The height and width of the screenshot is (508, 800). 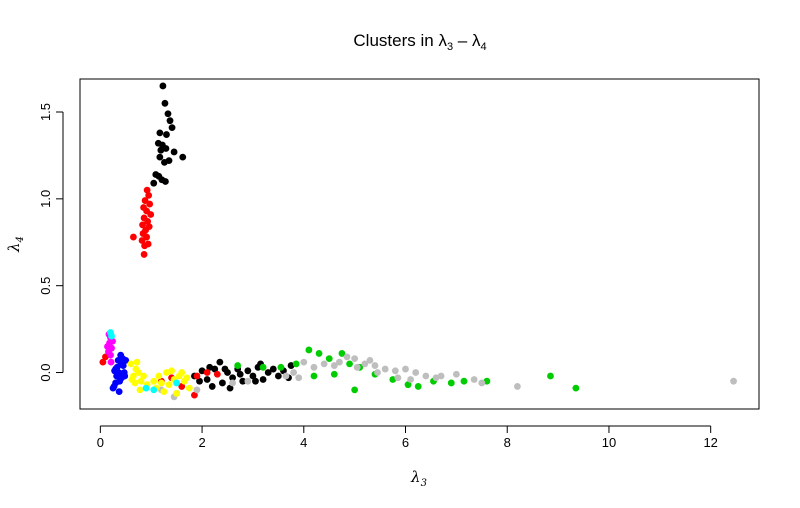 I want to click on y-tick-label: 0.0, so click(x=45, y=372).